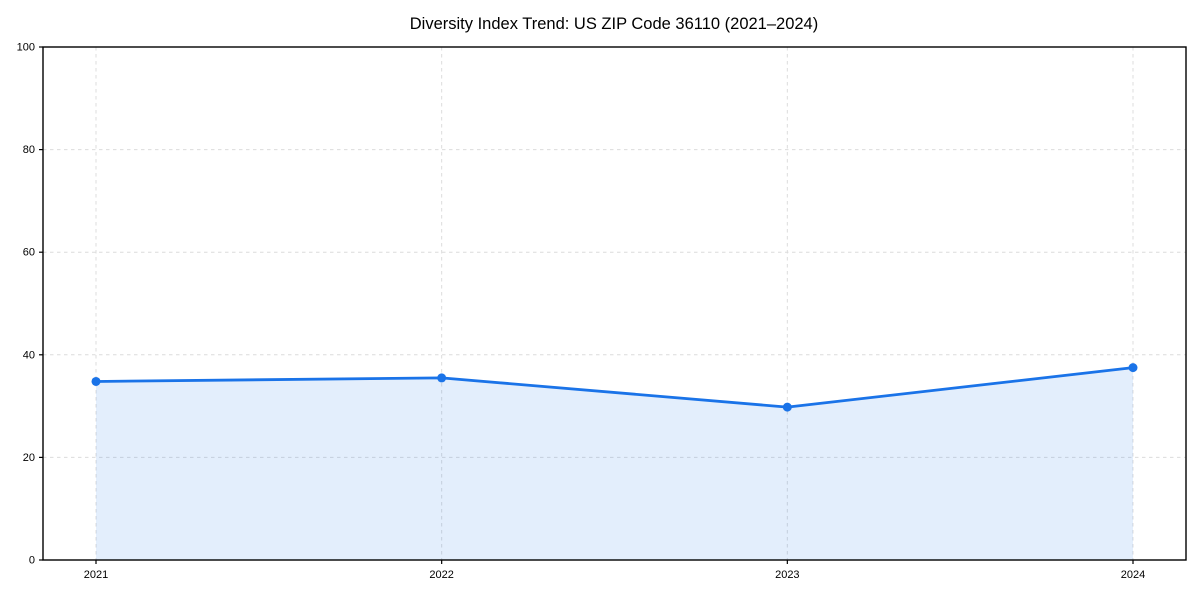  I want to click on x-tick-label: 2021, so click(96, 575).